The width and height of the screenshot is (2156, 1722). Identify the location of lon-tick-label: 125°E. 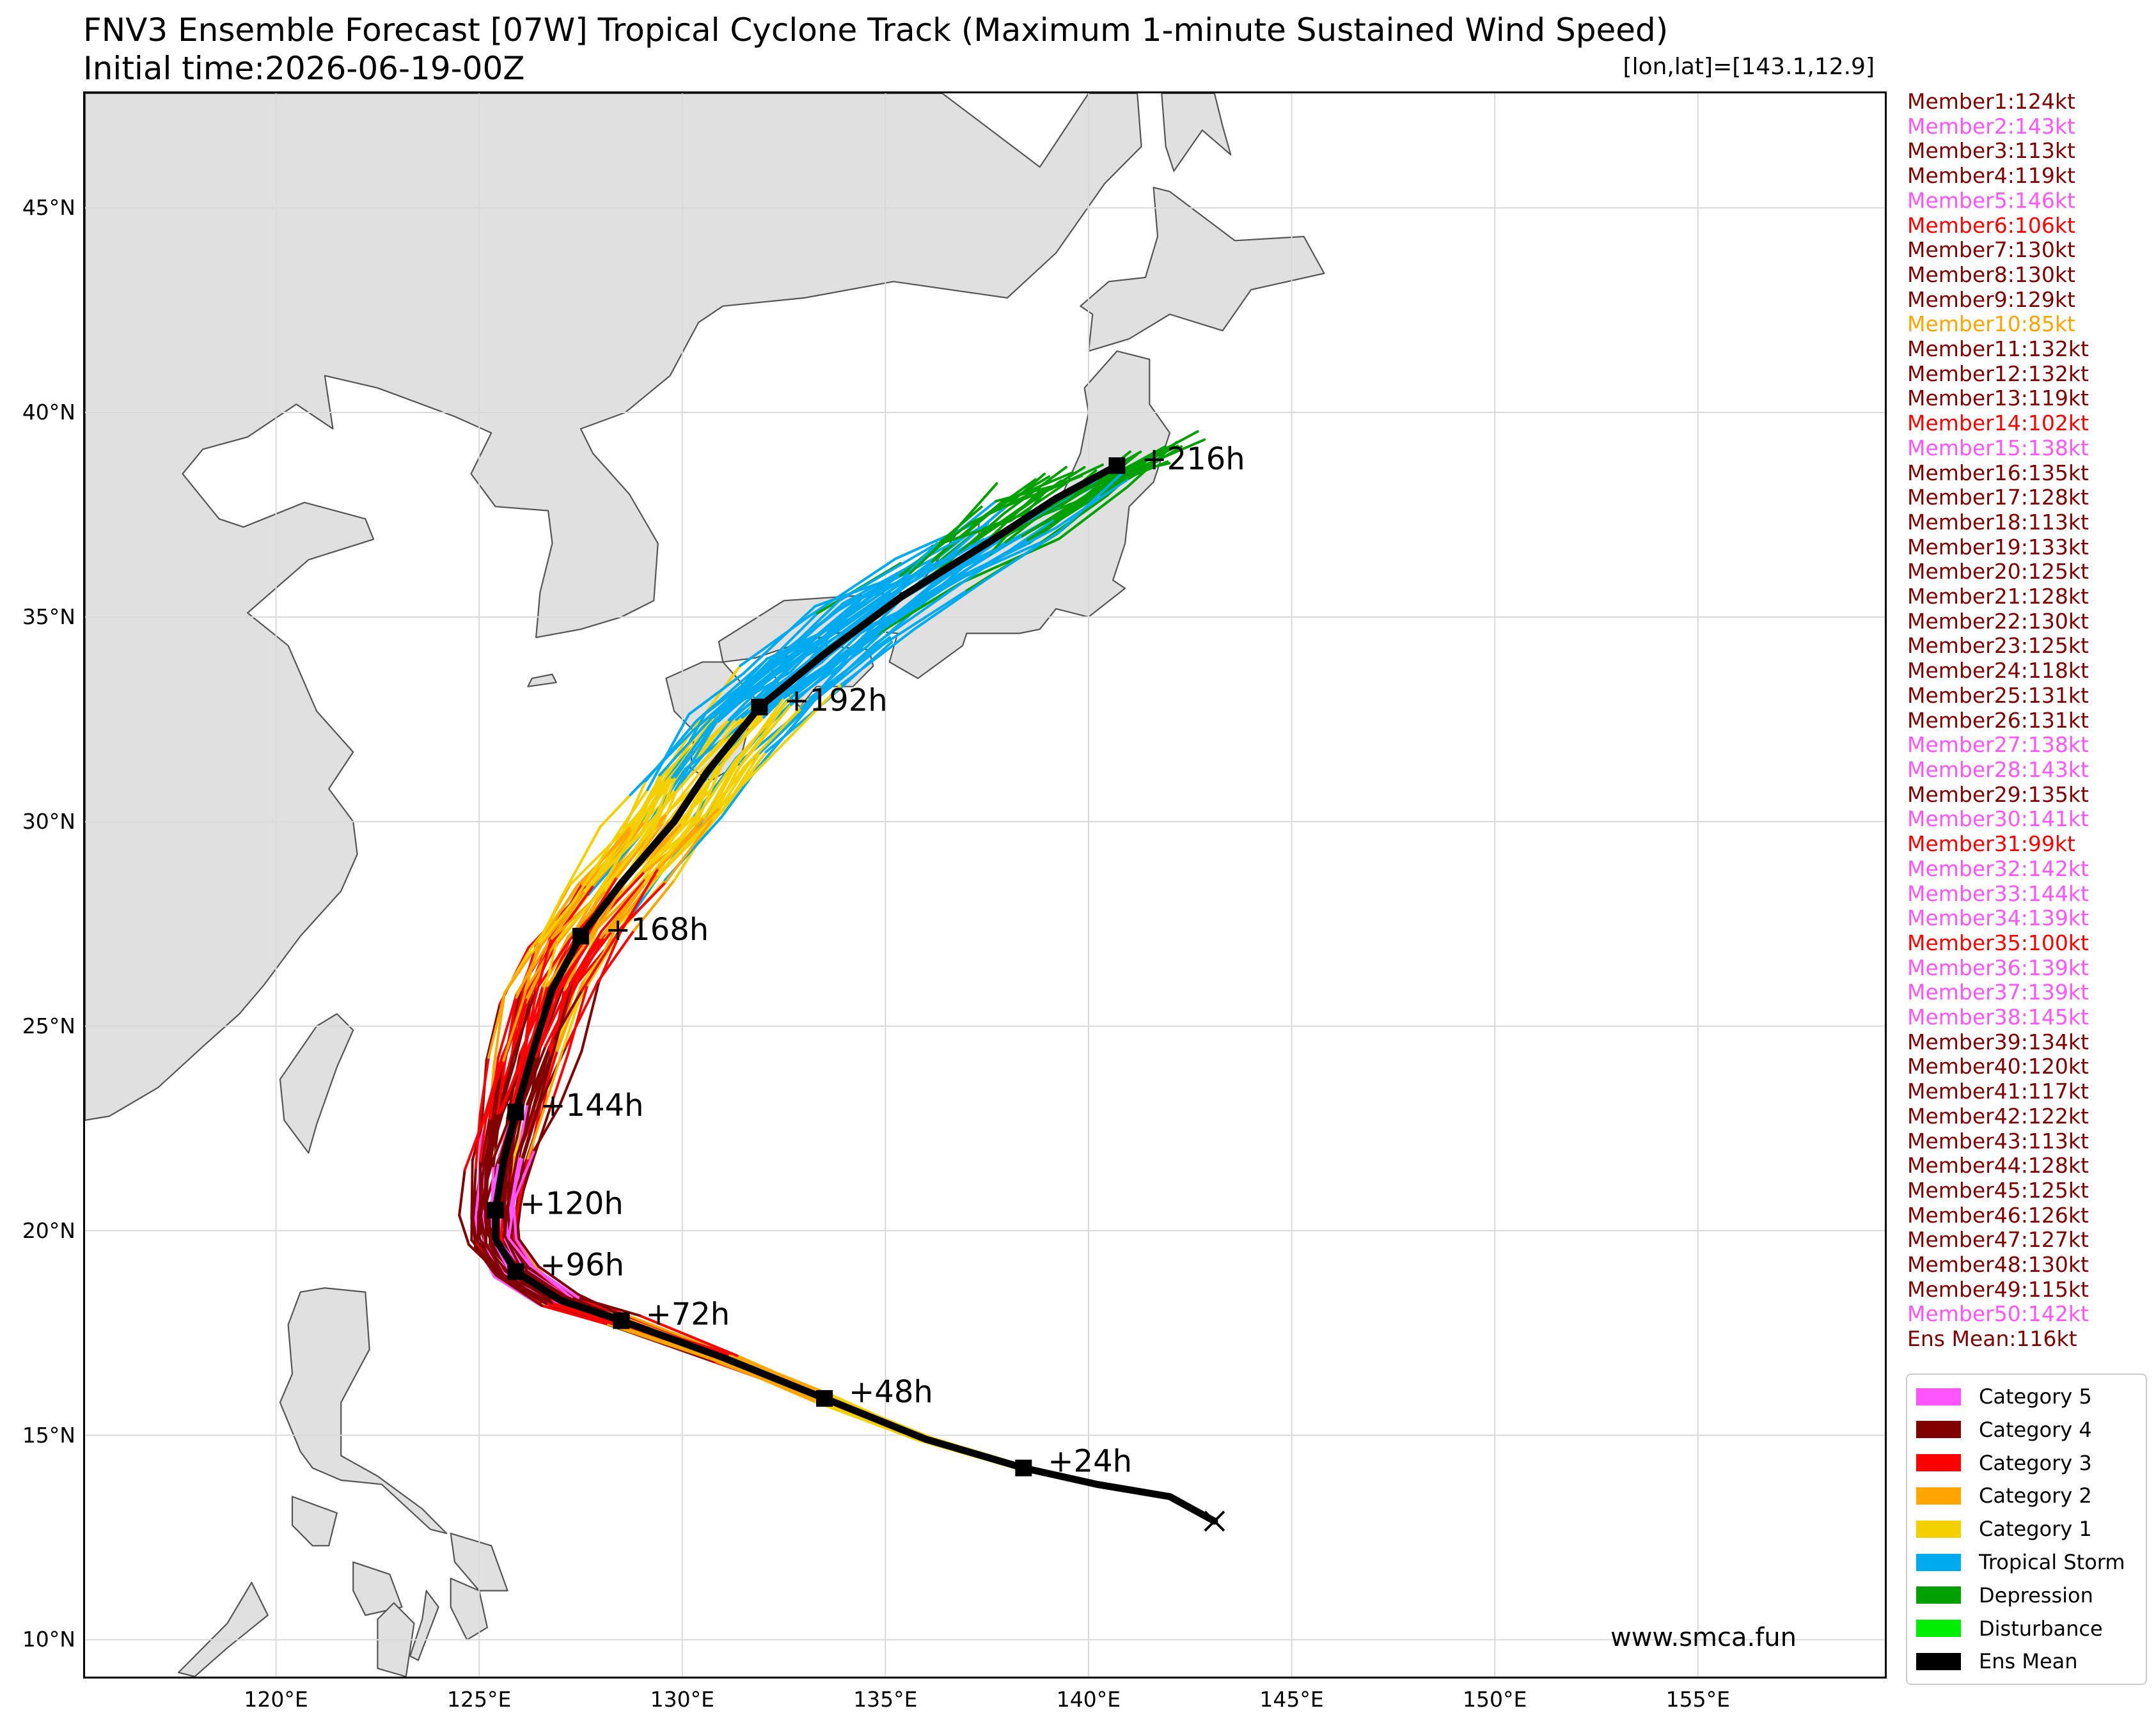
(479, 1699).